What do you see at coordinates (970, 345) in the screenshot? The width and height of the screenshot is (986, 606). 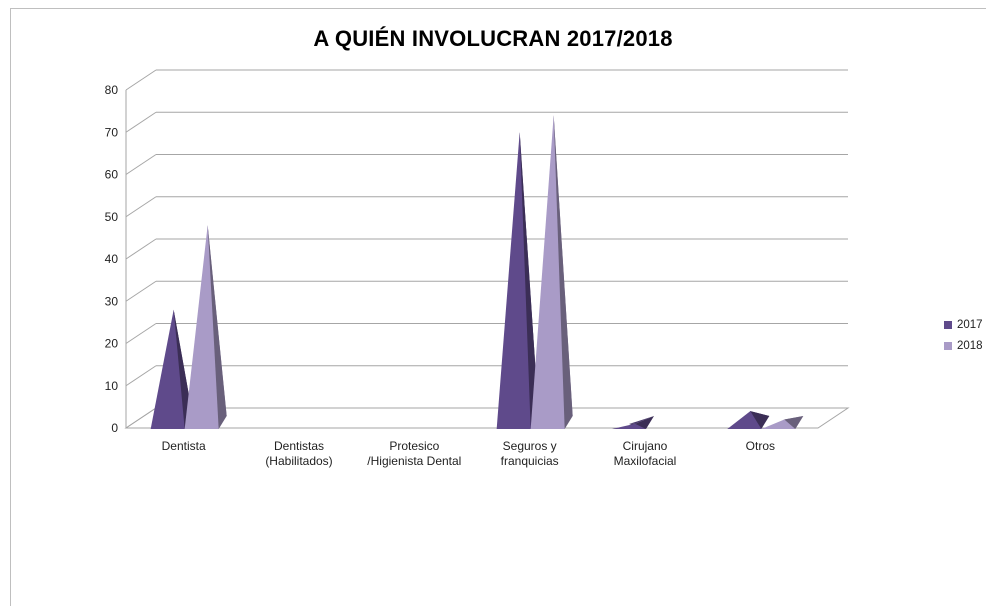 I see `legend-label-2018: 2018` at bounding box center [970, 345].